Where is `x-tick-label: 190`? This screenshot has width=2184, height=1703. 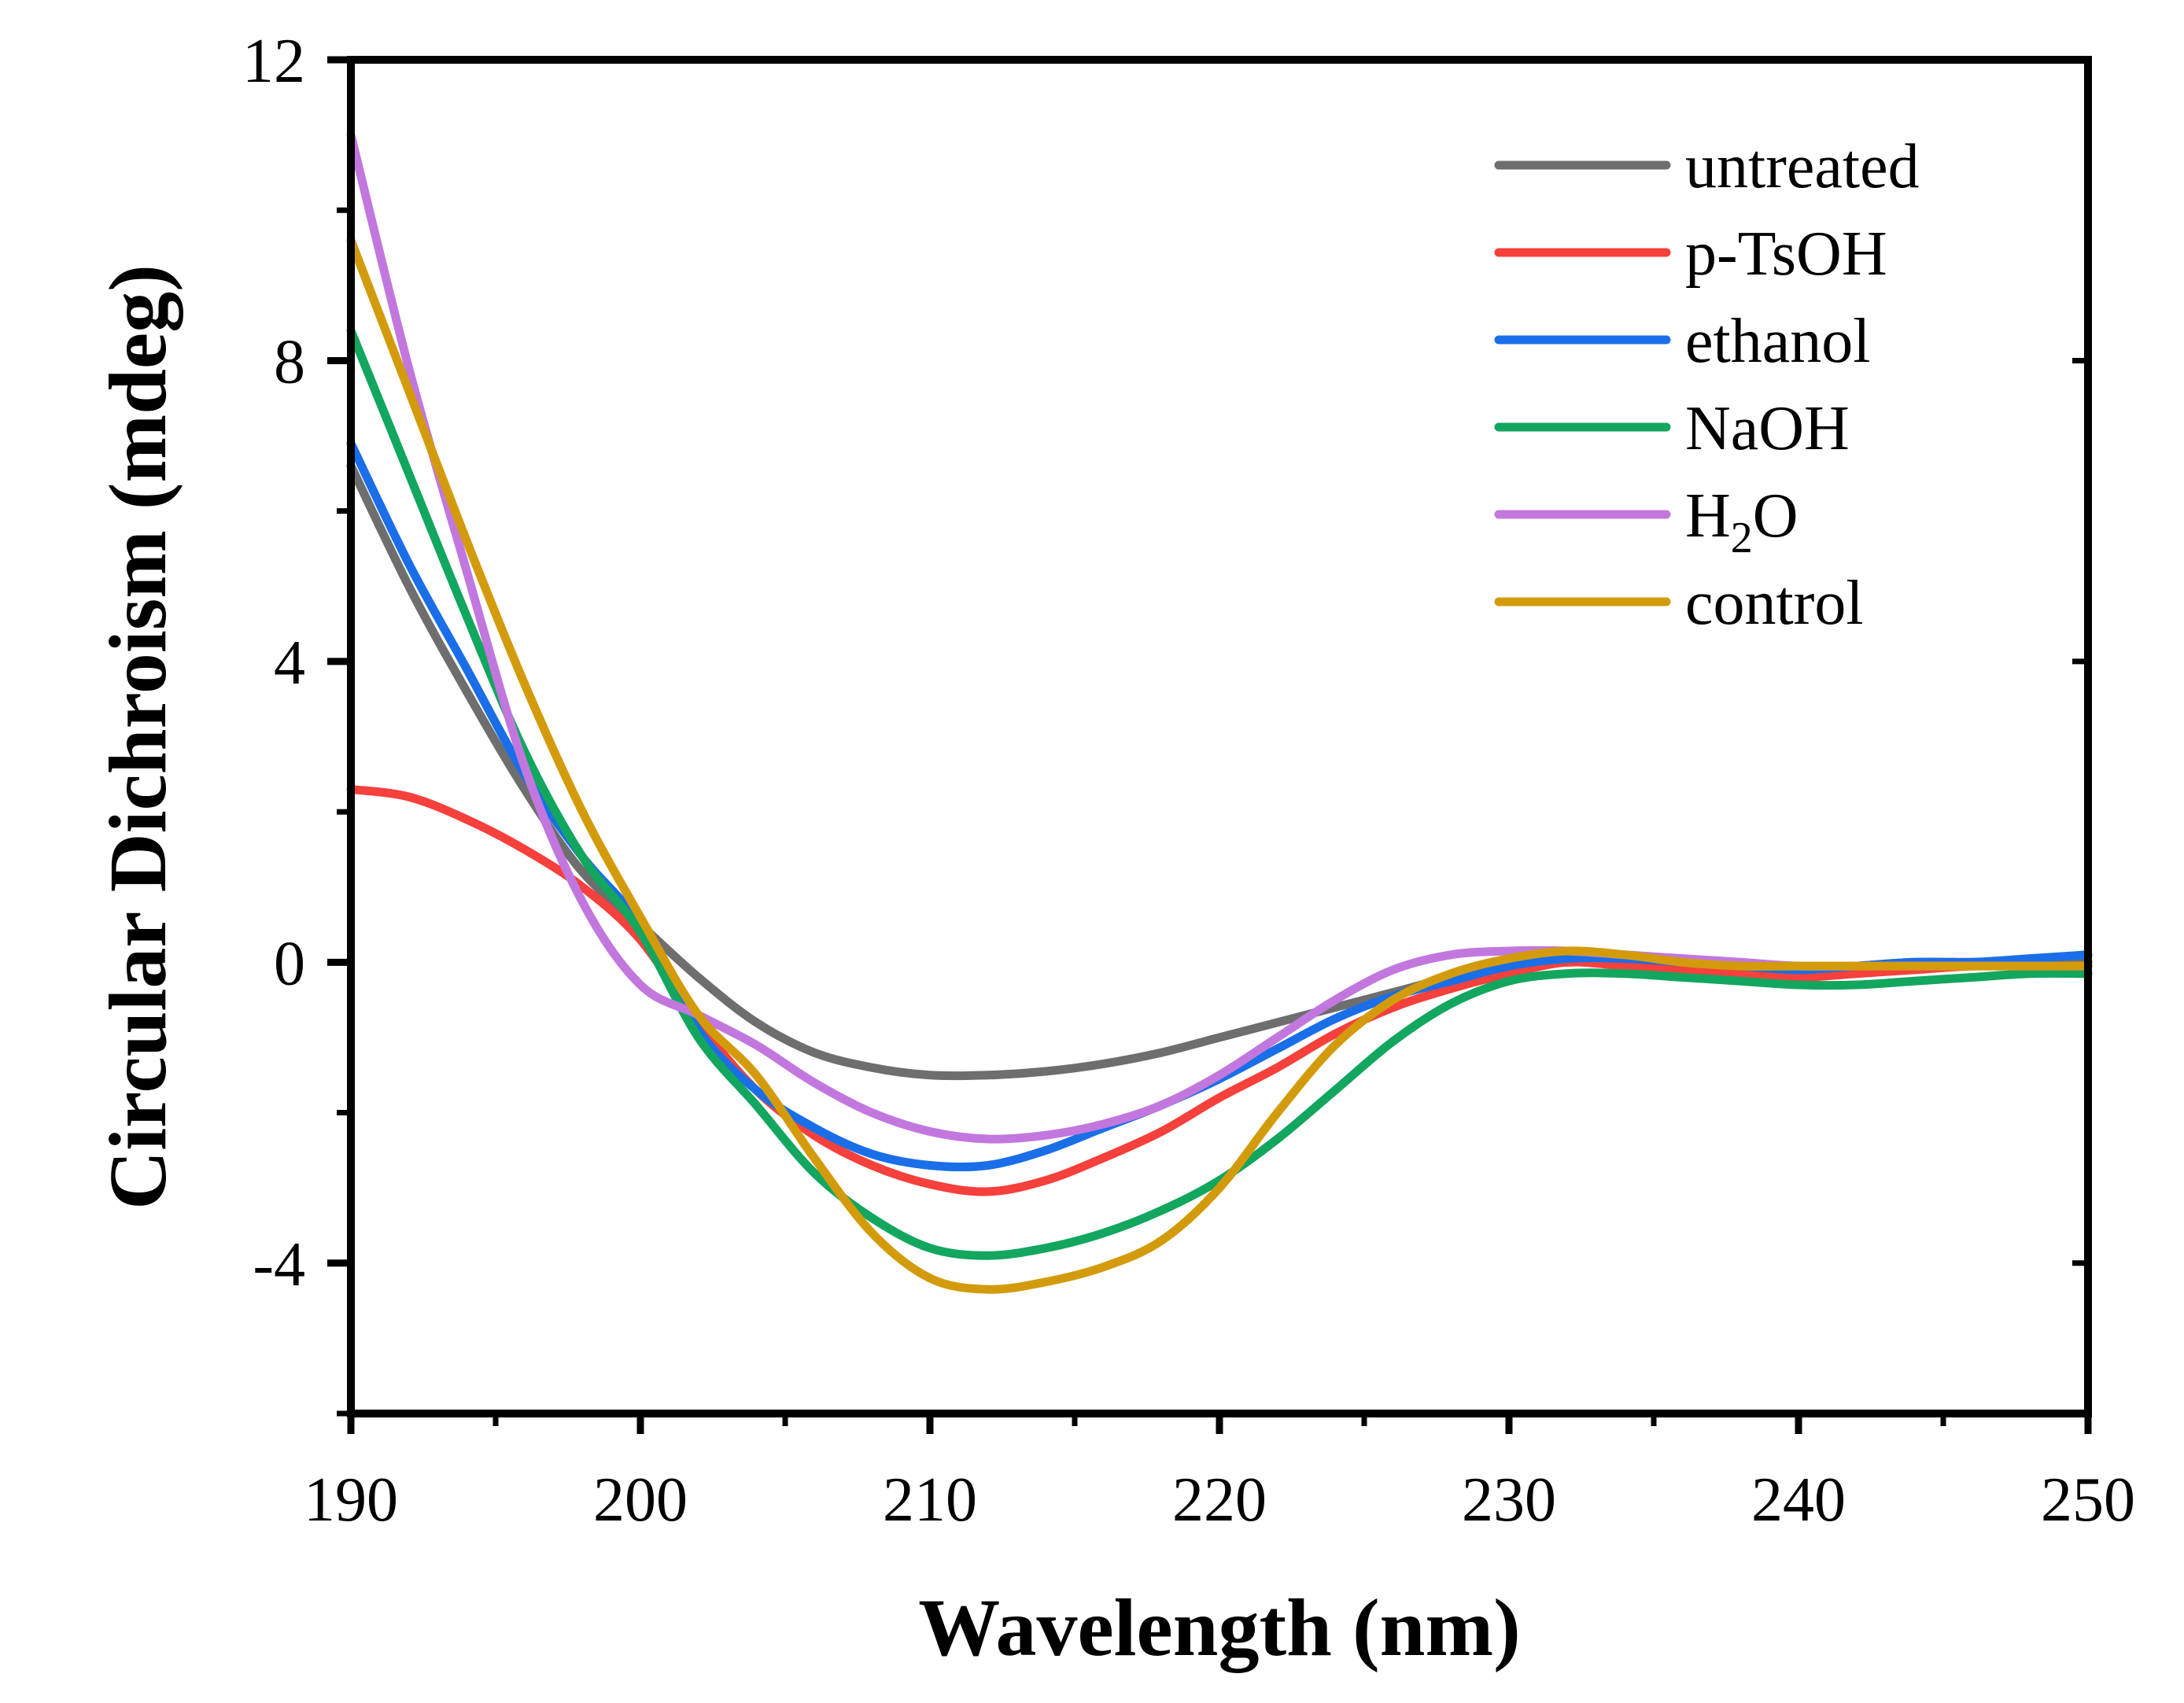
x-tick-label: 190 is located at coordinates (351, 1500).